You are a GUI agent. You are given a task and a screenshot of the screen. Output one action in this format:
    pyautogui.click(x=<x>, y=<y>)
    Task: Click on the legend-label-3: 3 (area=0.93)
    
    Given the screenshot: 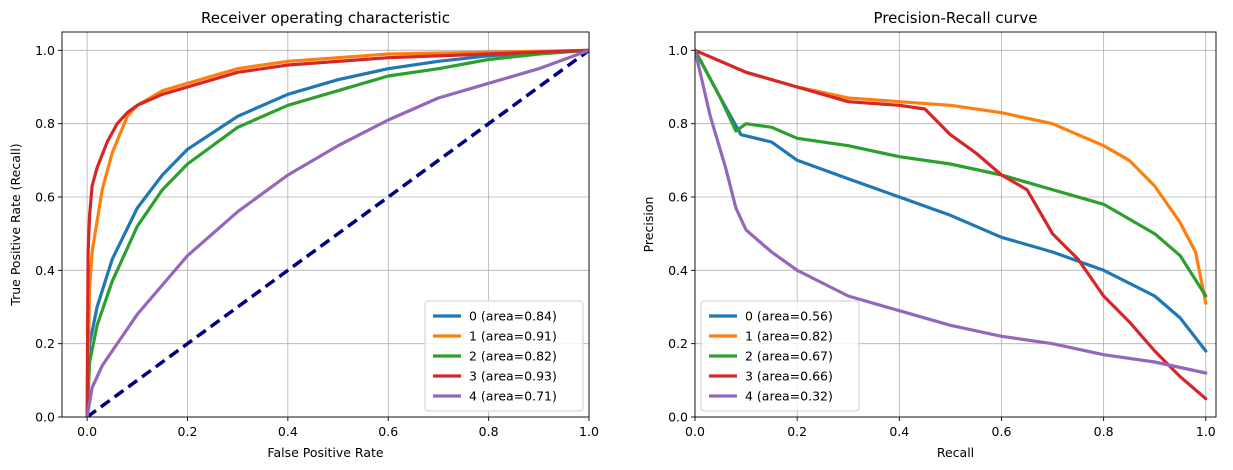 What is the action you would take?
    pyautogui.click(x=513, y=376)
    